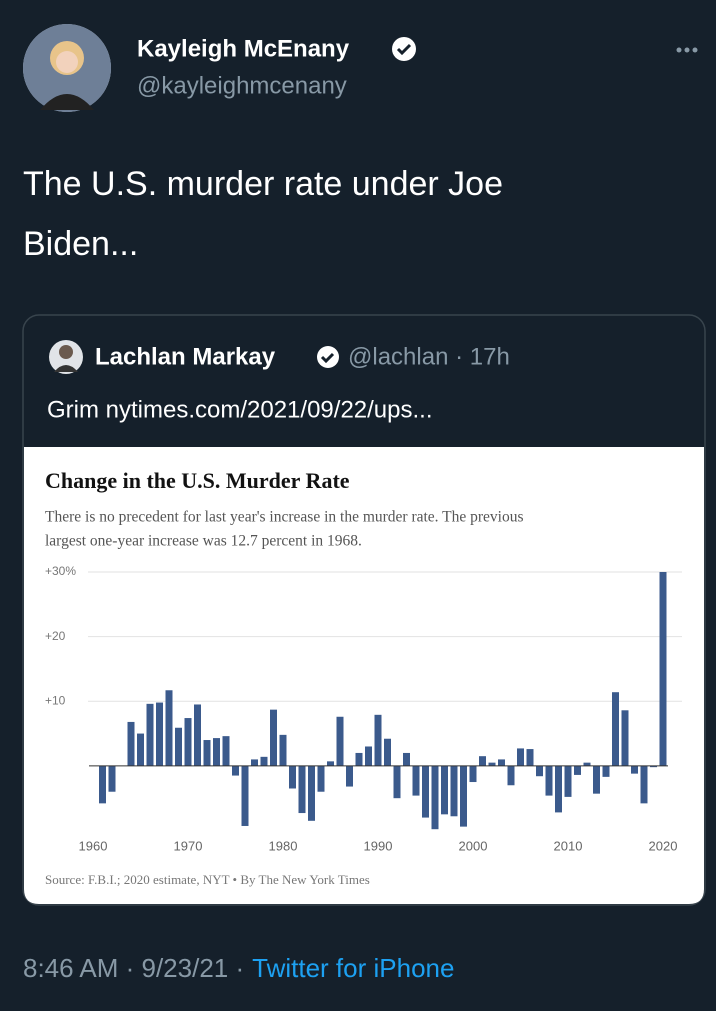 This screenshot has height=1011, width=716. I want to click on author-handle: @kayleighmcenany, so click(242, 85).